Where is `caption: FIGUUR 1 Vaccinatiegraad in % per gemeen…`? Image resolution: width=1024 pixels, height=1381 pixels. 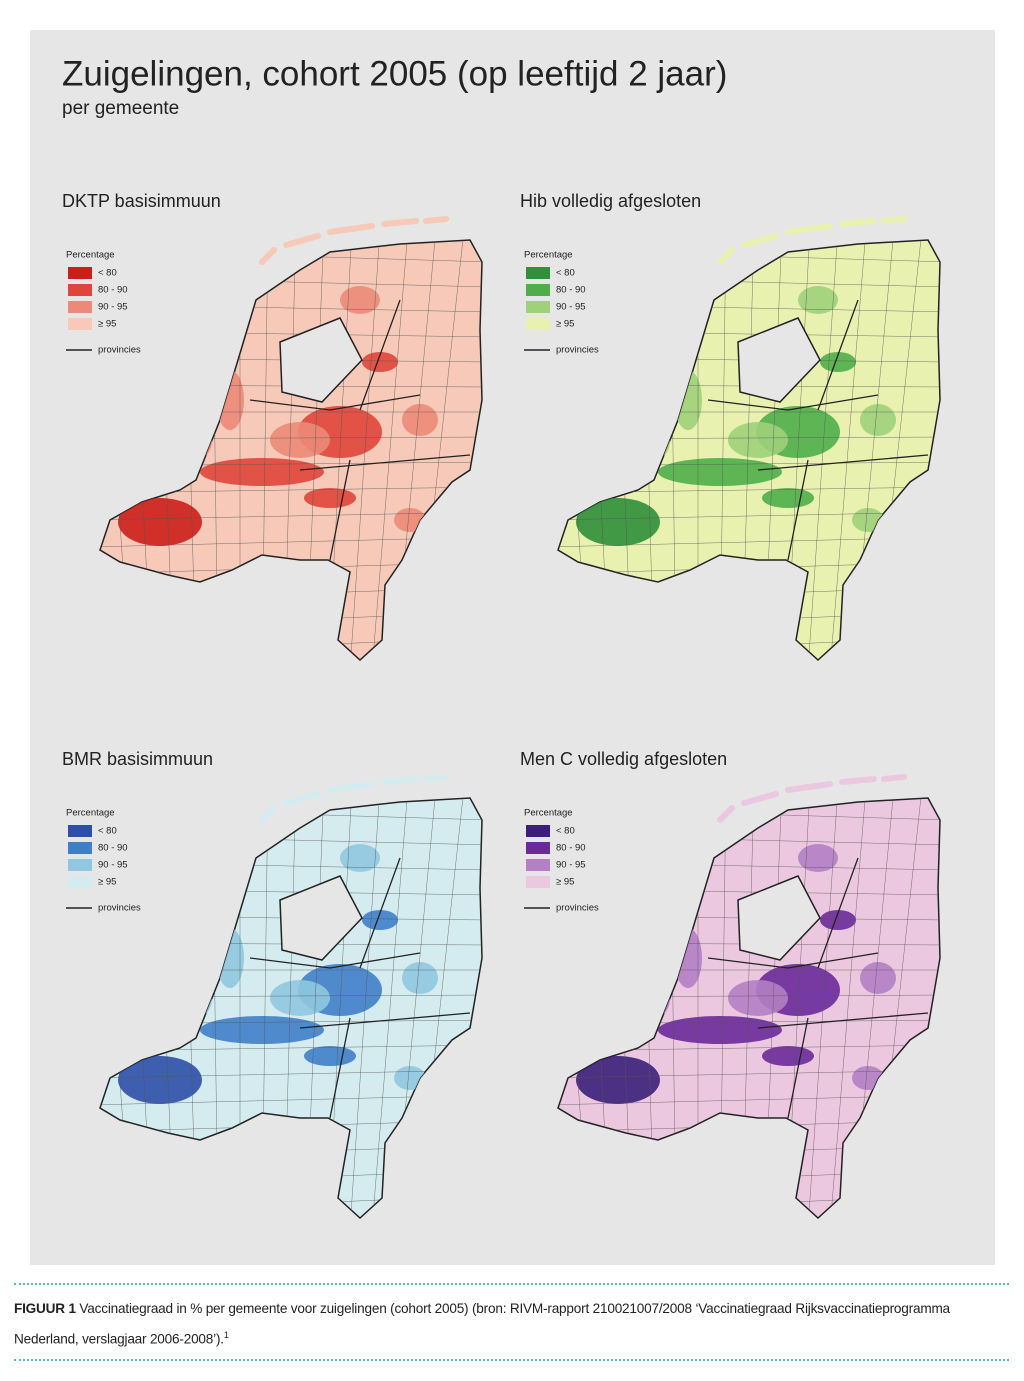
caption: FIGUUR 1 Vaccinatiegraad in % per gemeen… is located at coordinates (511, 1324).